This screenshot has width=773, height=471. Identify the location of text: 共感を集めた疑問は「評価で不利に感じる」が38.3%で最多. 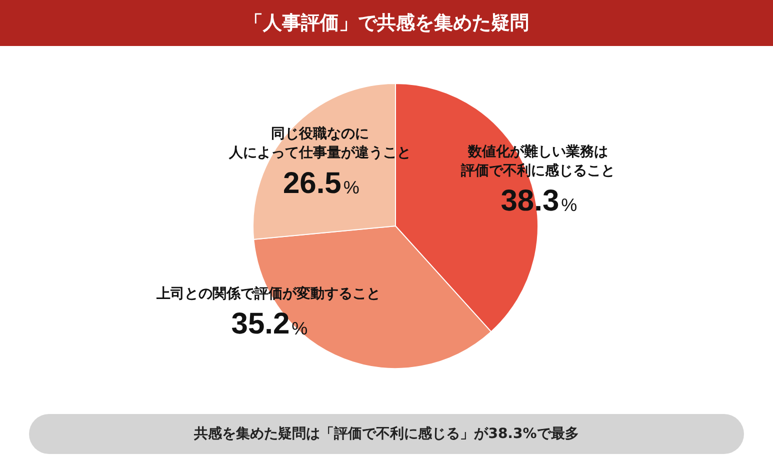
(386, 434).